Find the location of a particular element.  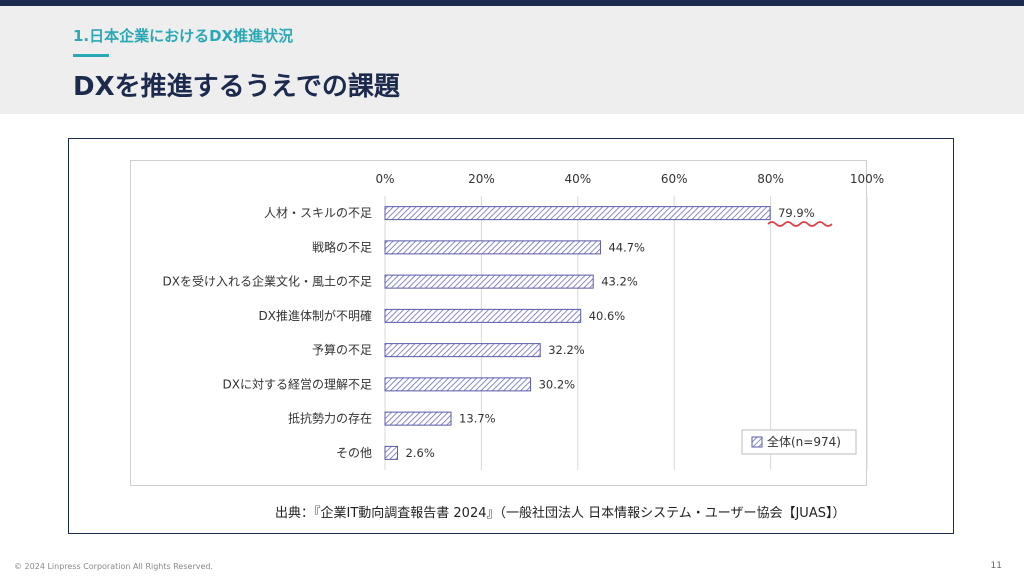

x-tick-label: 40% is located at coordinates (577, 179).